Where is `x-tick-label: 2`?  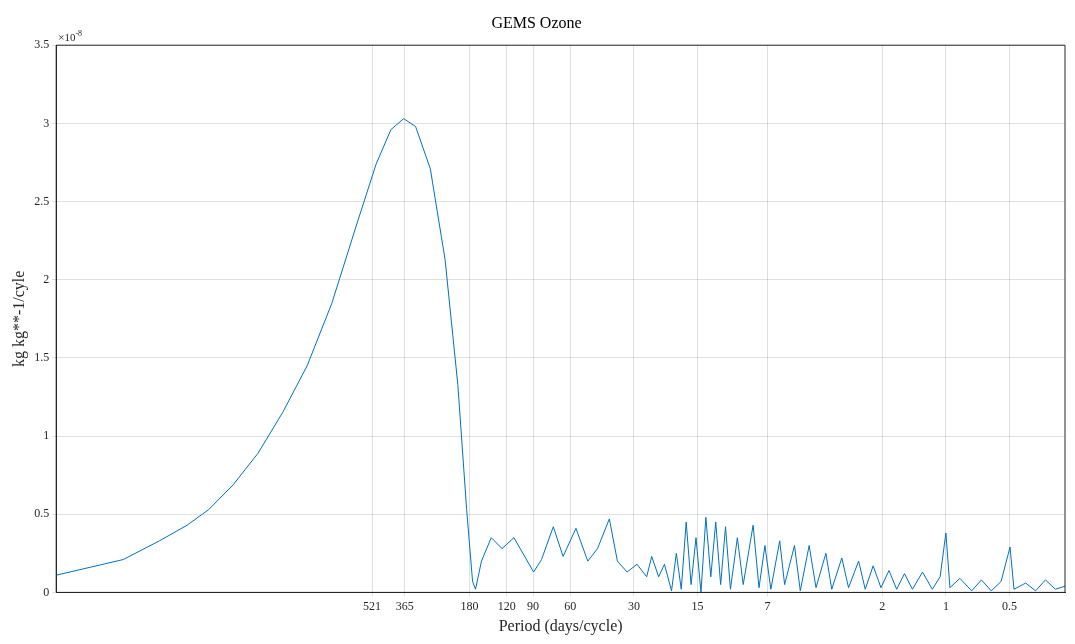
x-tick-label: 2 is located at coordinates (882, 605).